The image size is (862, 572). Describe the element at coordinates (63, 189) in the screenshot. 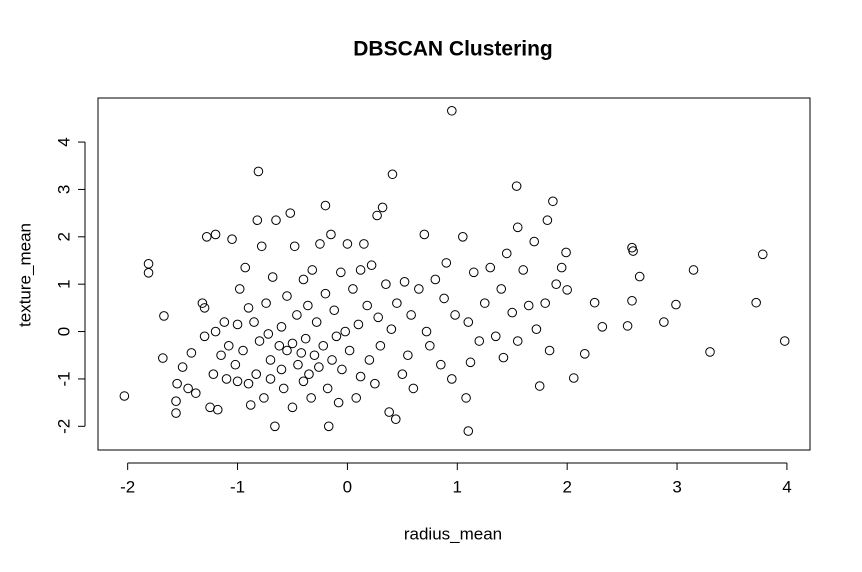

I see `y-tick-label: 3` at that location.